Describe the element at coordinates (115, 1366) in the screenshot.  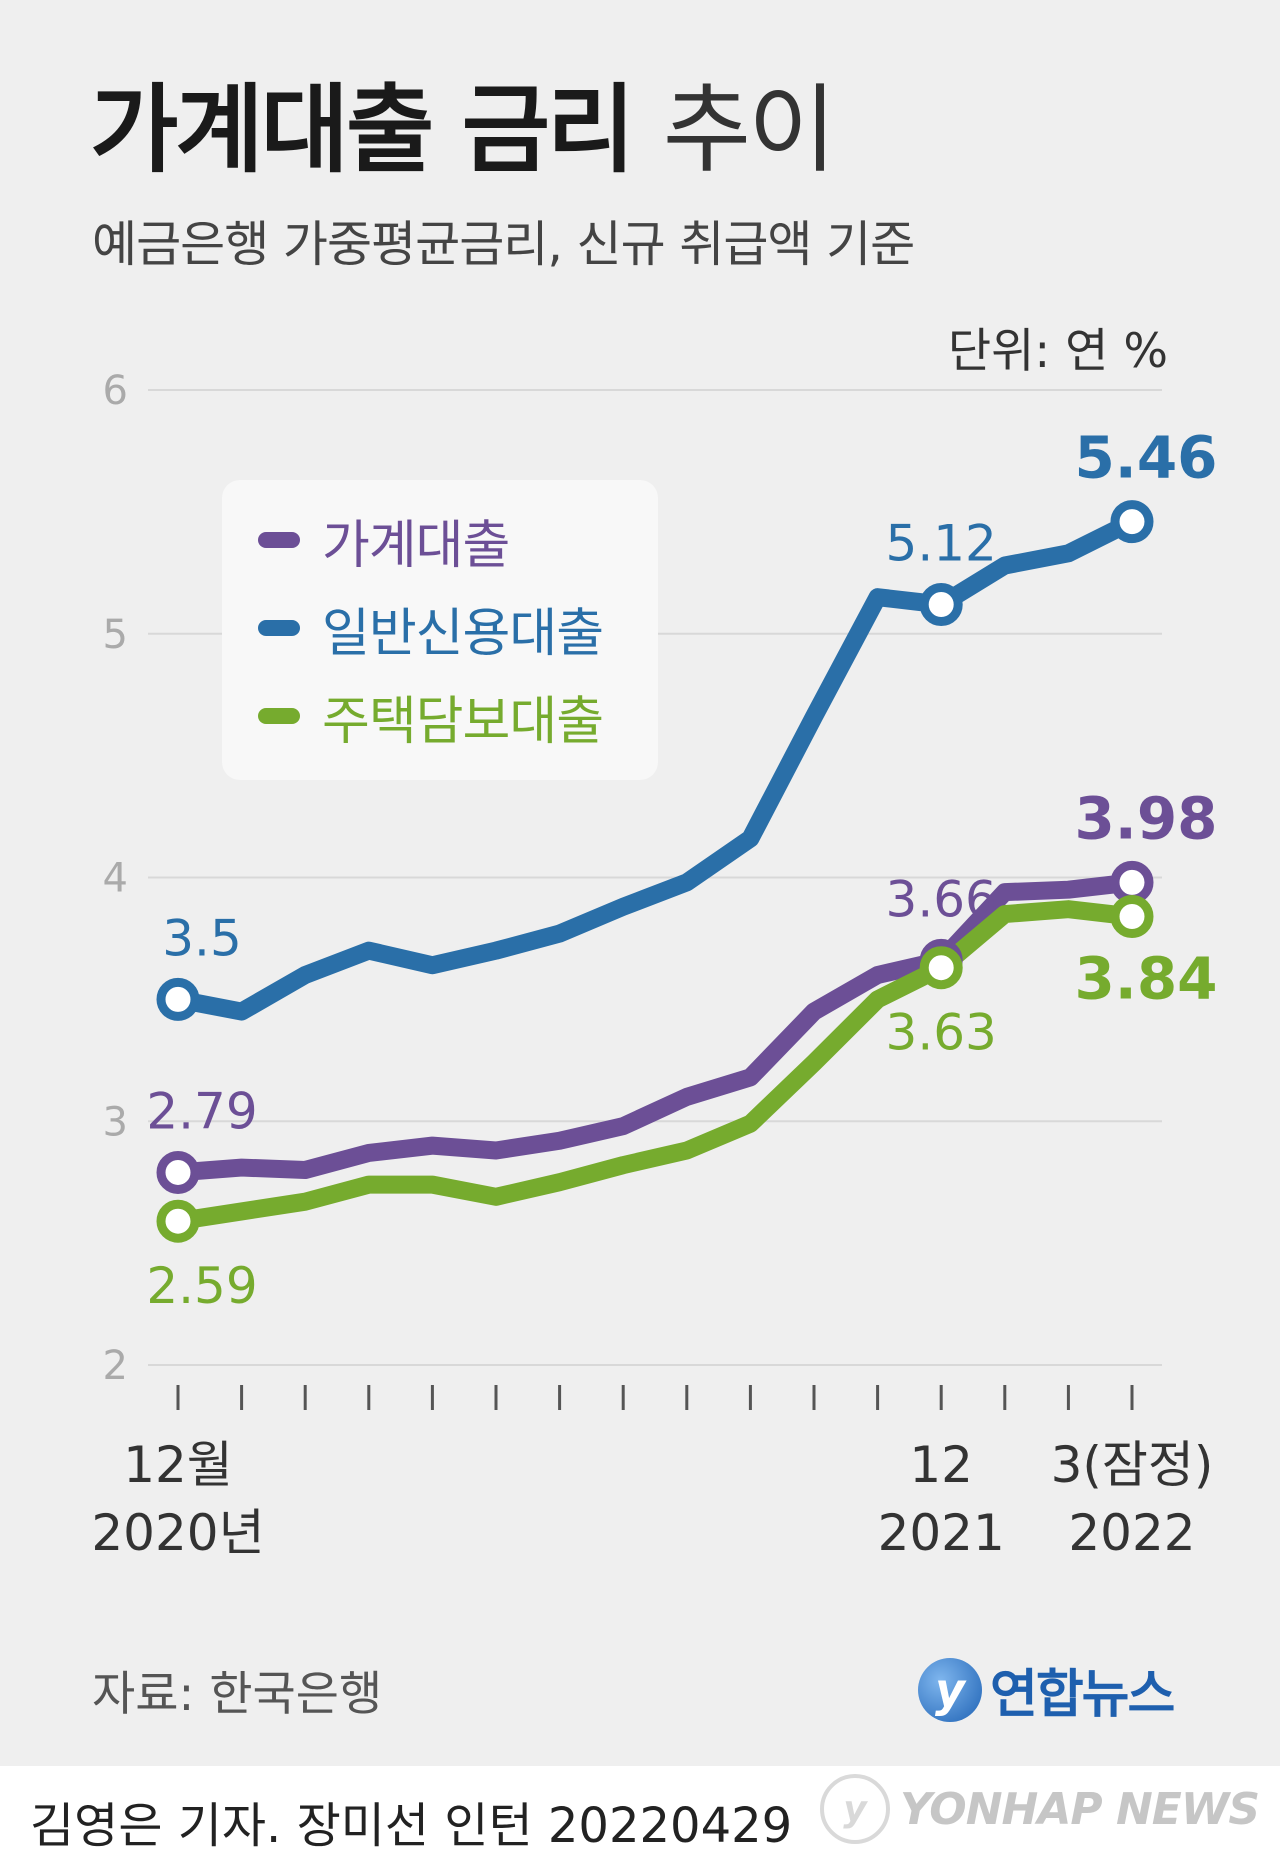
I see `y-tick-label: 2` at that location.